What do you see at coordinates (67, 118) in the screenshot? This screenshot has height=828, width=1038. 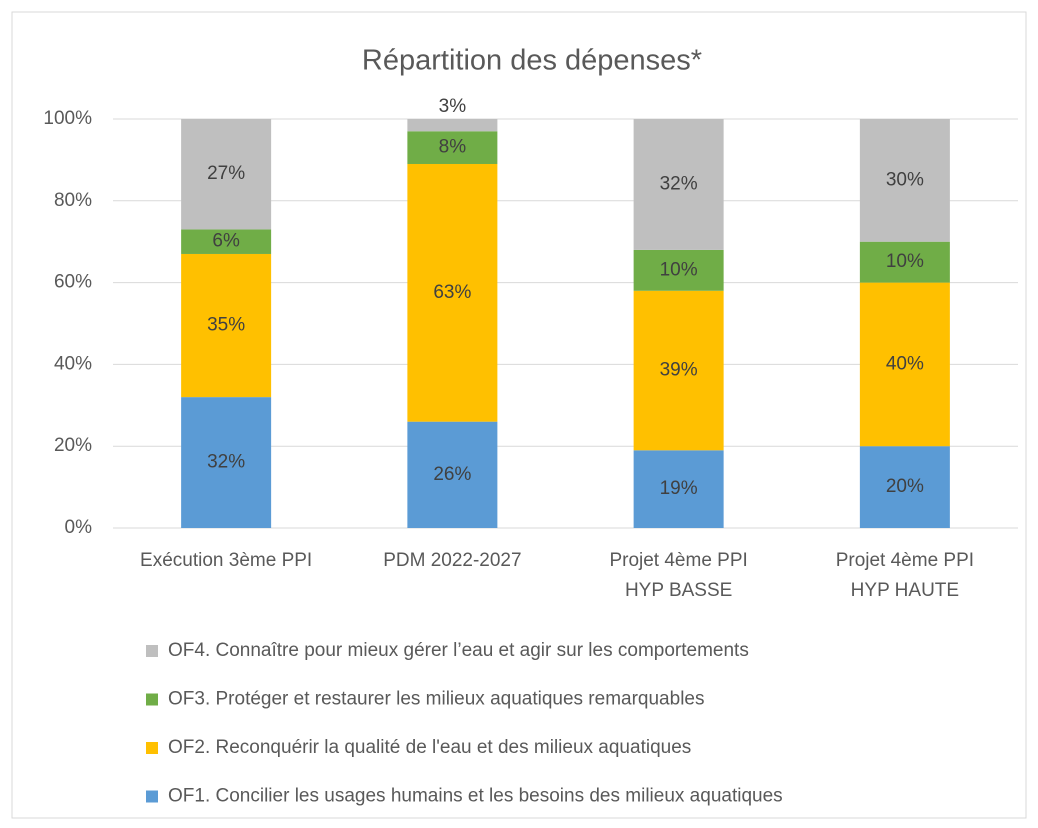 I see `y-tick-label: 100%` at bounding box center [67, 118].